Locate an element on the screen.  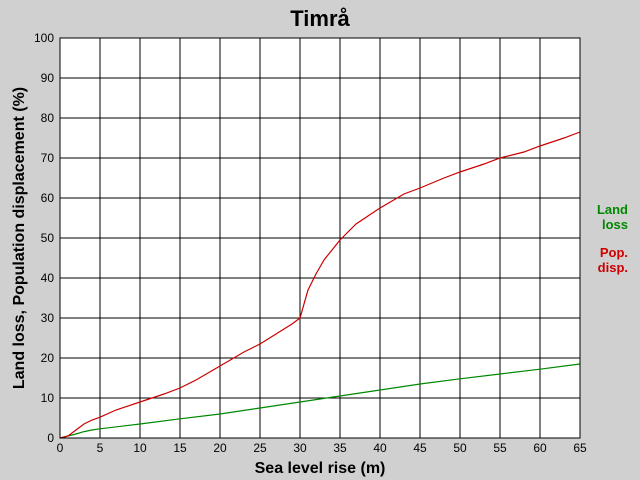
x-tick-label: 35 is located at coordinates (340, 448).